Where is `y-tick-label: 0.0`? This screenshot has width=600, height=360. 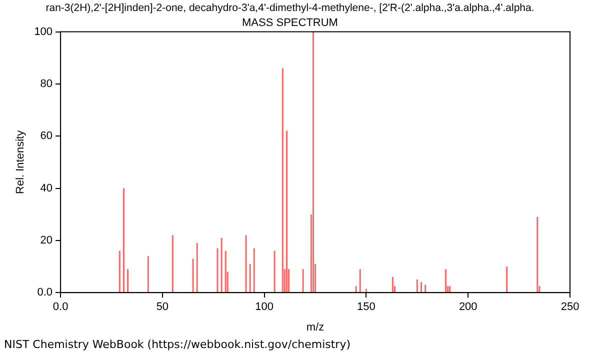 y-tick-label: 0.0 is located at coordinates (45, 292).